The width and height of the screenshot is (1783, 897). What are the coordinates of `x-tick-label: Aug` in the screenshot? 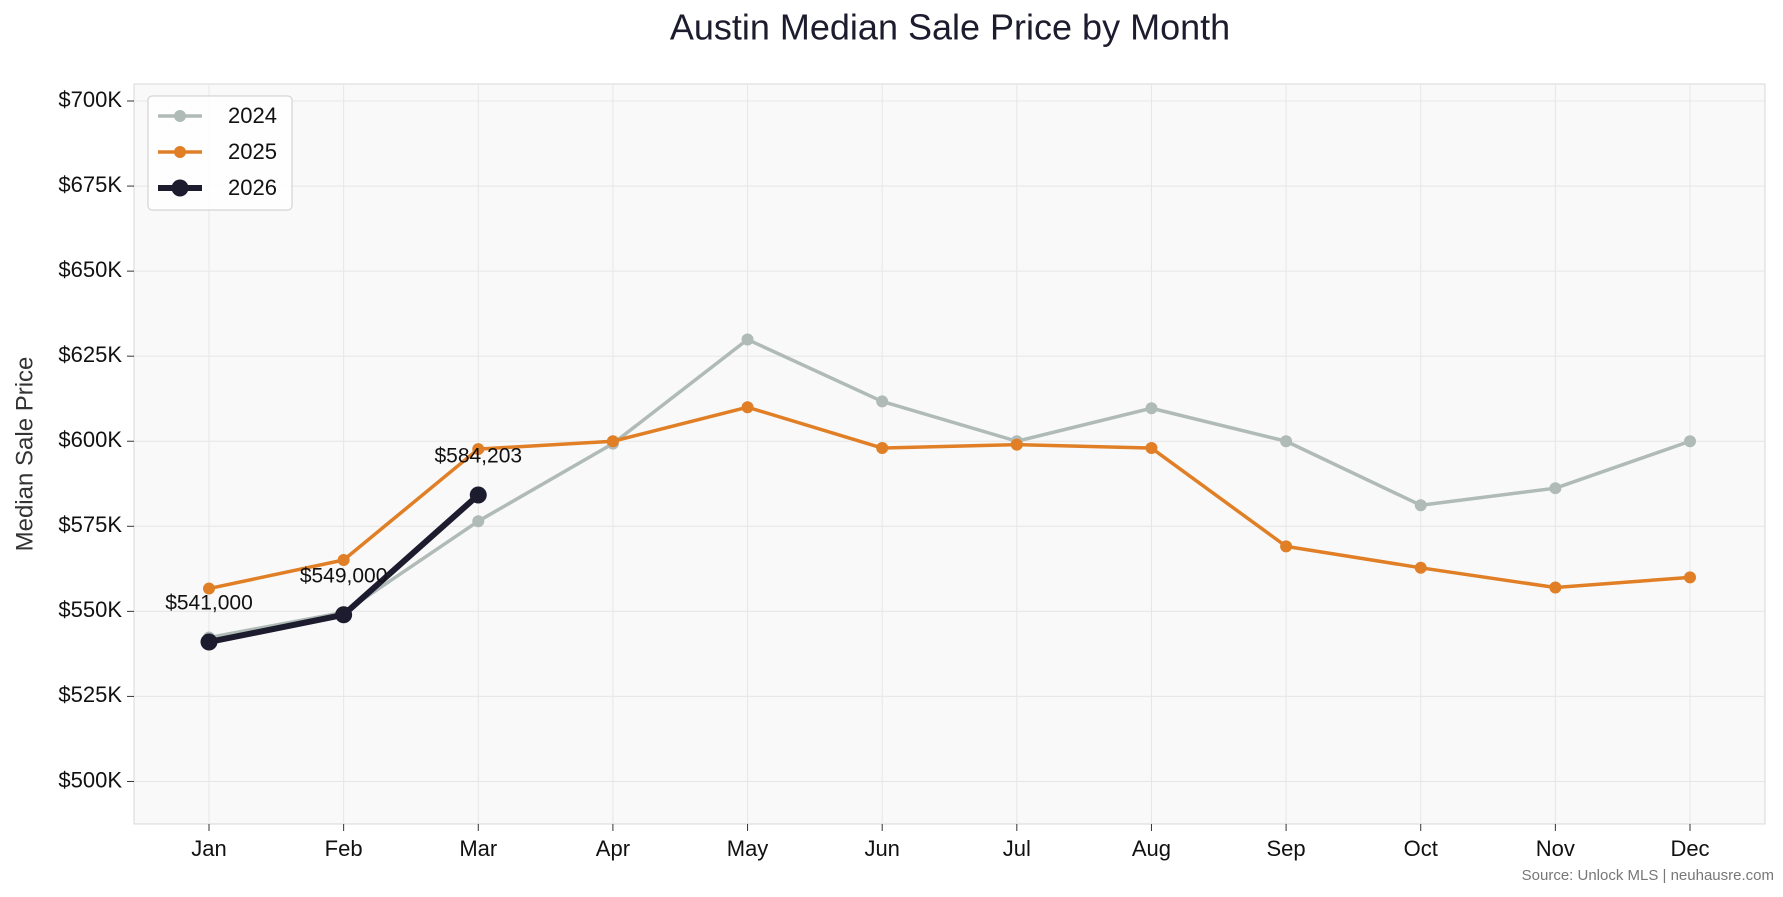 It's located at (1151, 848).